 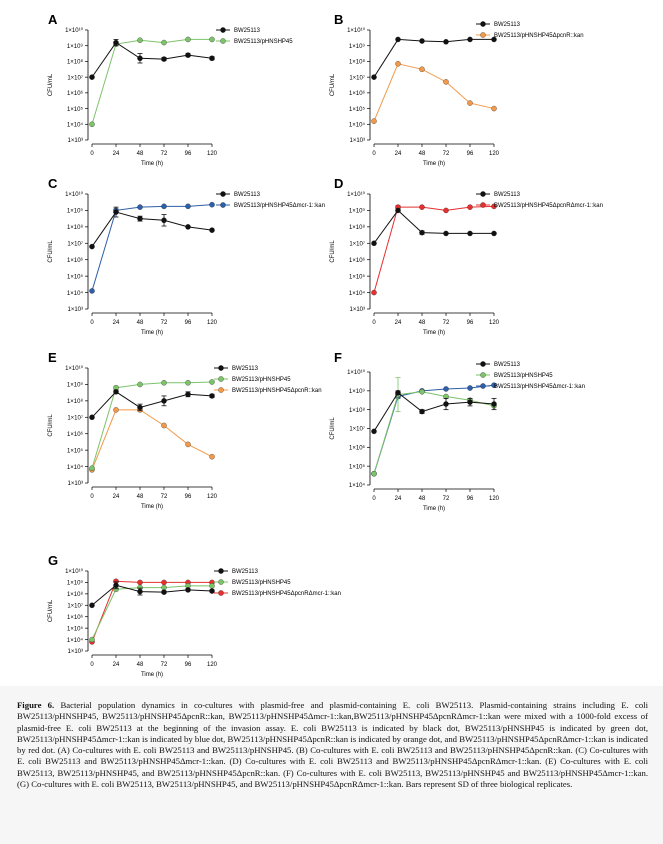 What do you see at coordinates (494, 499) in the screenshot?
I see `x-tick-label: 120` at bounding box center [494, 499].